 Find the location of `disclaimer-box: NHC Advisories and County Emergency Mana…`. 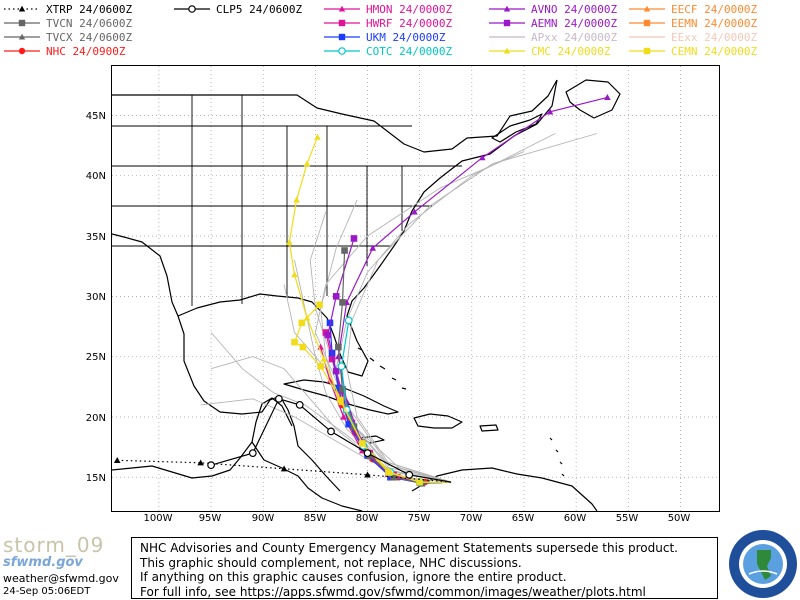

disclaimer-box: NHC Advisories and County Emergency Mana… is located at coordinates (424, 568).